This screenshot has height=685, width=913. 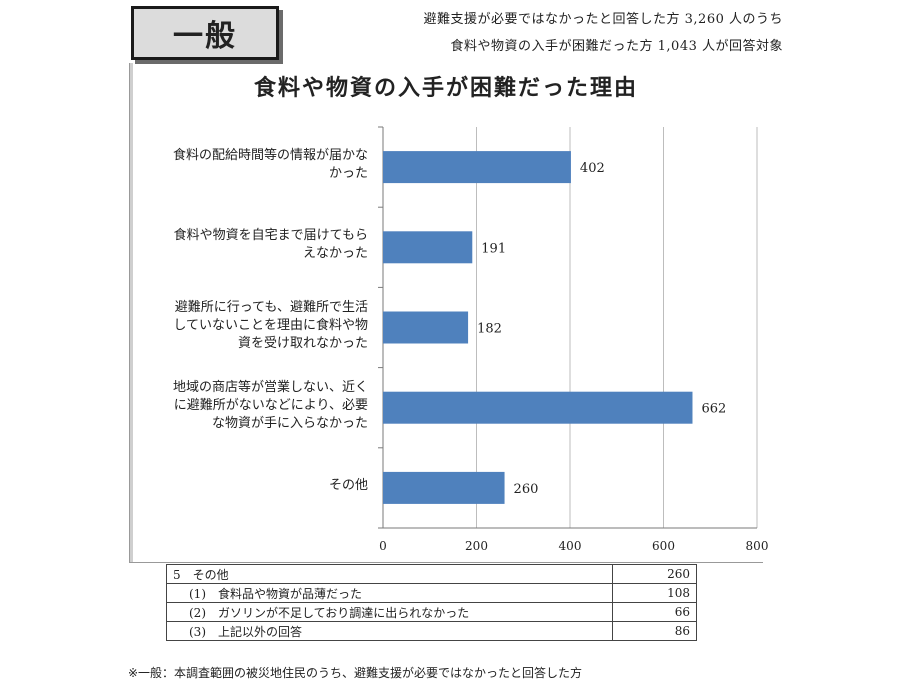 I want to click on row-label: (2) ガソリンが不足しており調達に出られなかった, so click(x=389, y=612).